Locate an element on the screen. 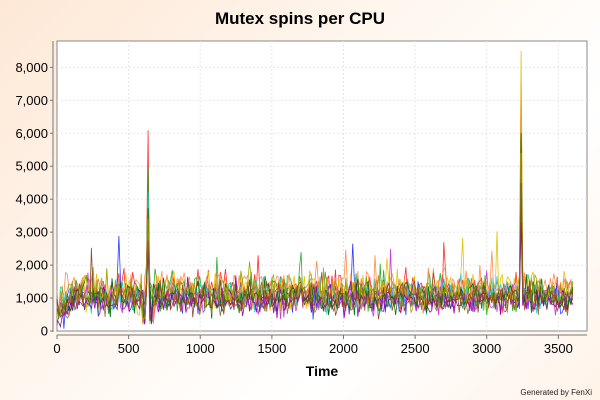  y-tick-label: 4,000 is located at coordinates (31, 199).